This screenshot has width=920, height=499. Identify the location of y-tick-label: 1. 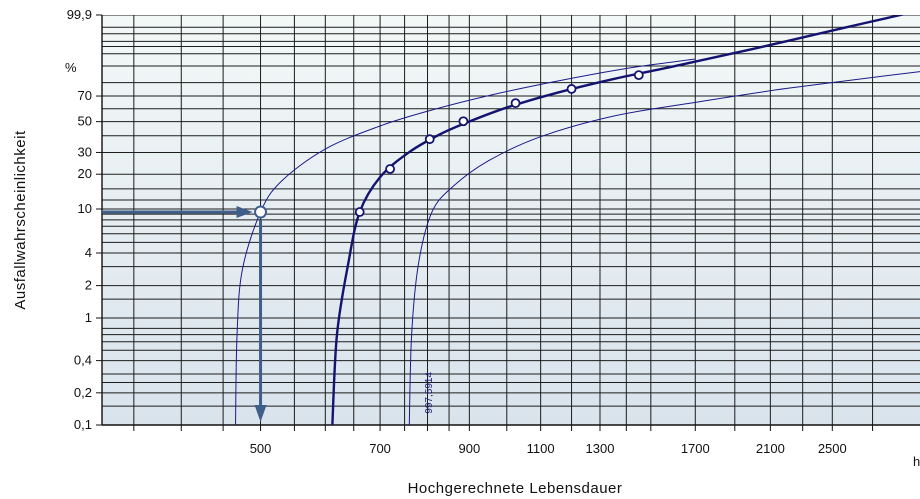
(88, 317).